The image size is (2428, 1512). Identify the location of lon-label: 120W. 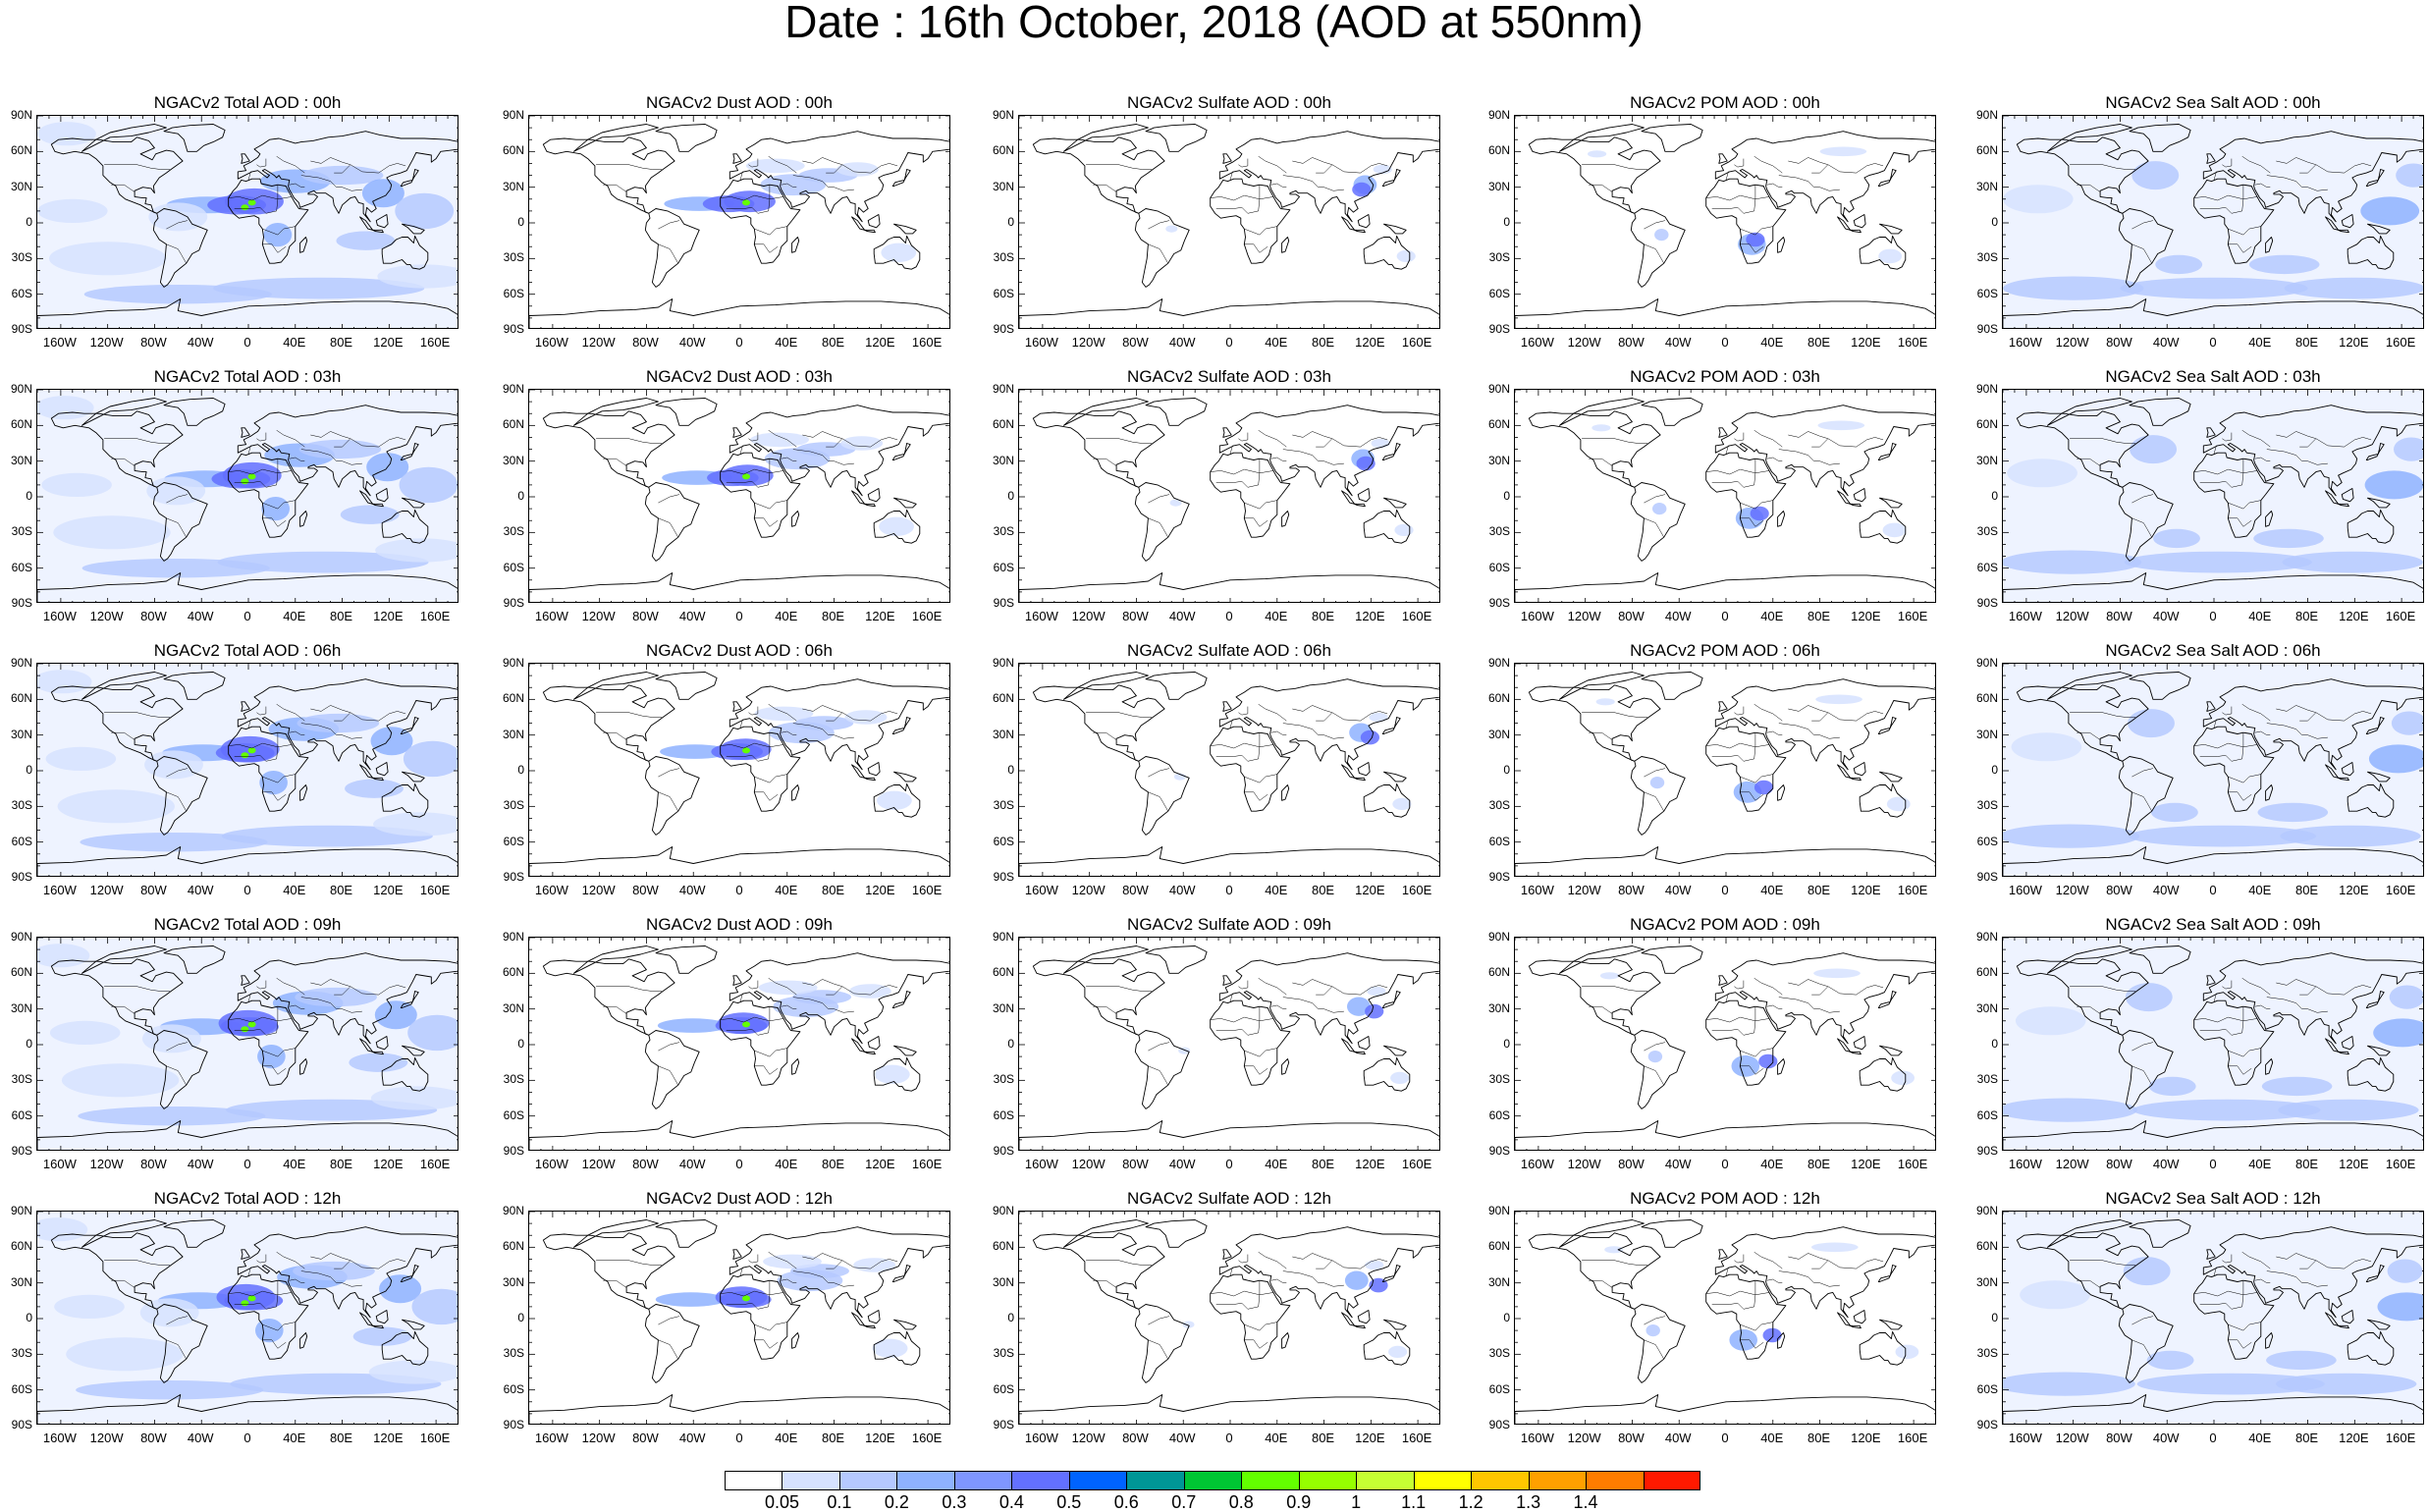
(2072, 342).